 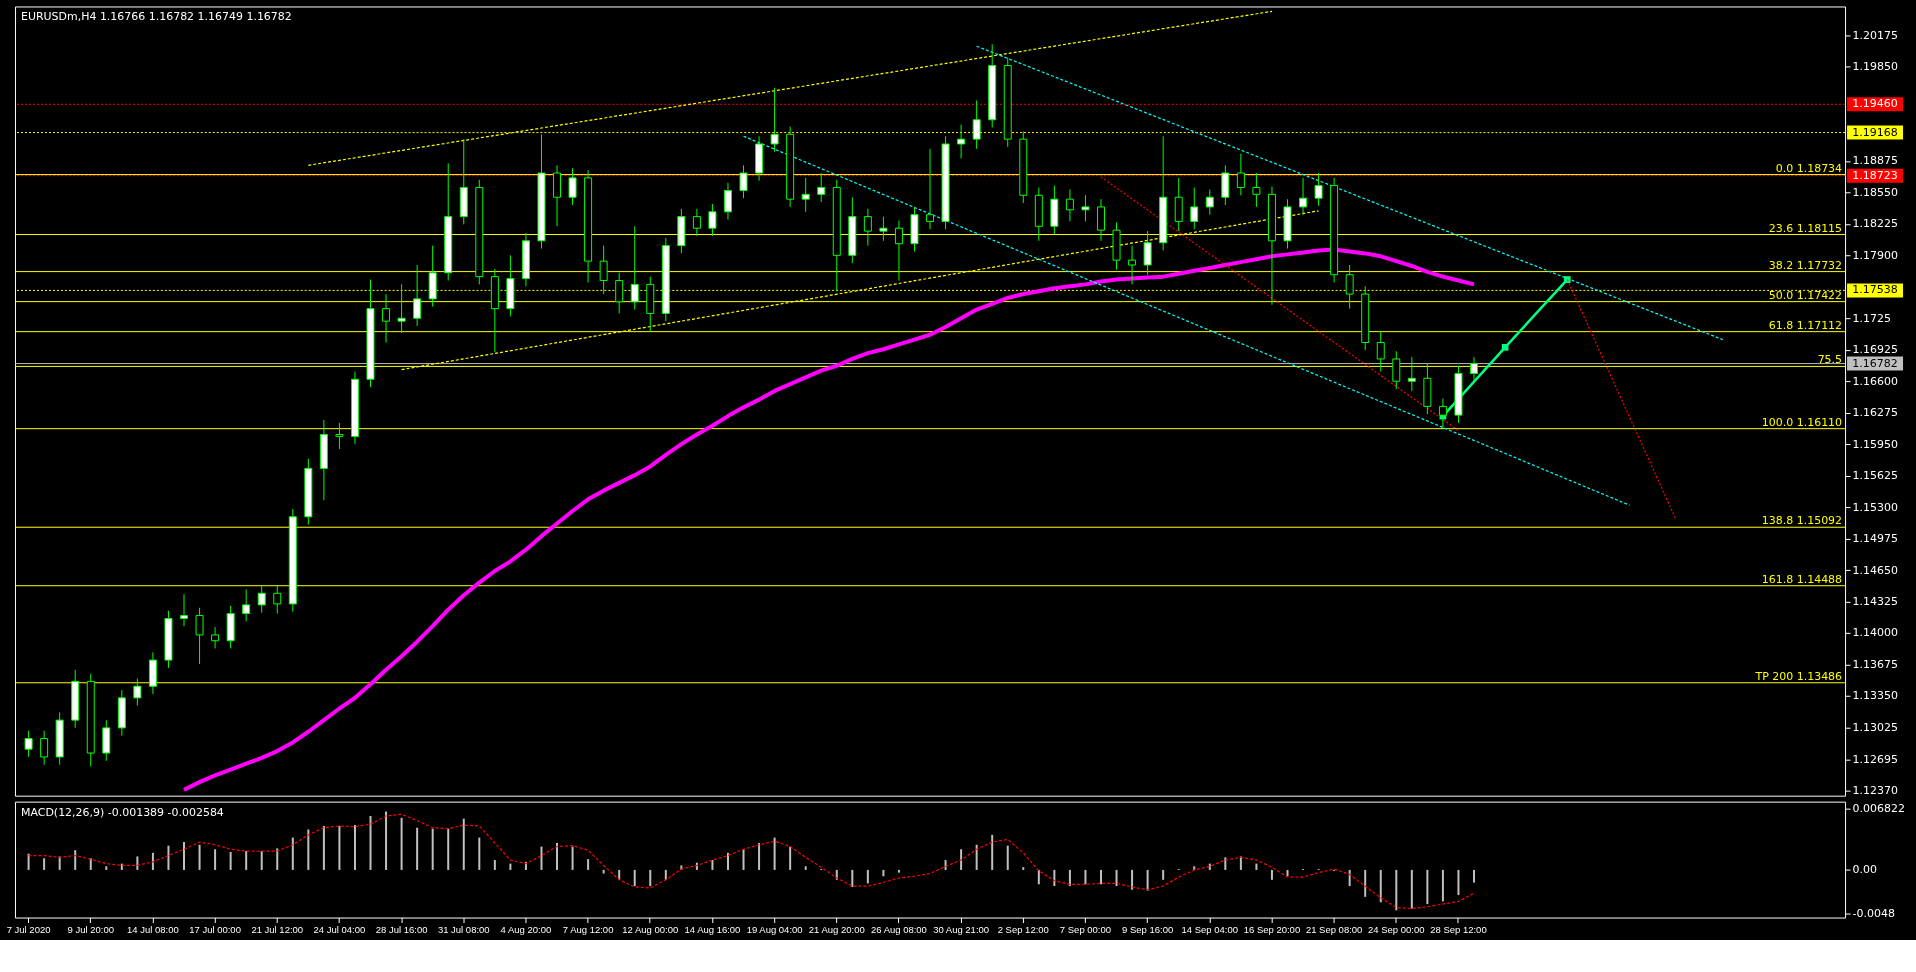 What do you see at coordinates (90, 930) in the screenshot?
I see `x-tick-label: 9 Jul 20:00` at bounding box center [90, 930].